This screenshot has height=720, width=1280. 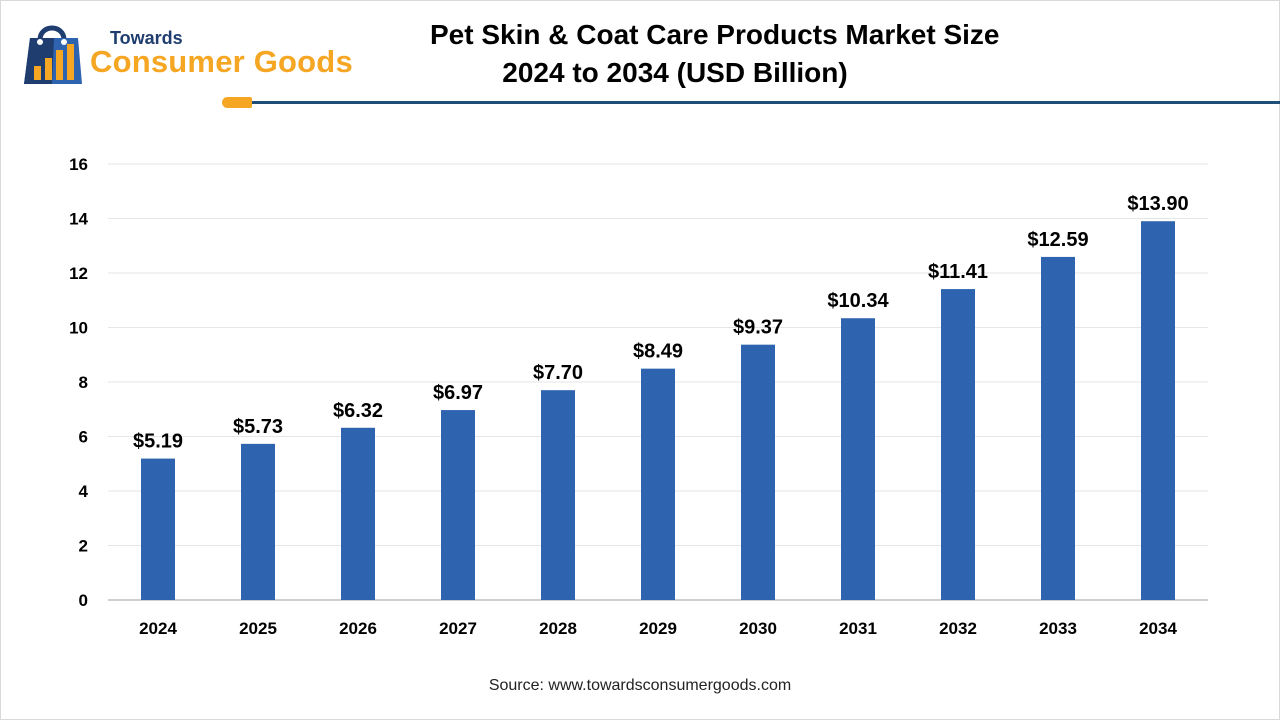 I want to click on y-tick-label: 0, so click(x=83, y=600).